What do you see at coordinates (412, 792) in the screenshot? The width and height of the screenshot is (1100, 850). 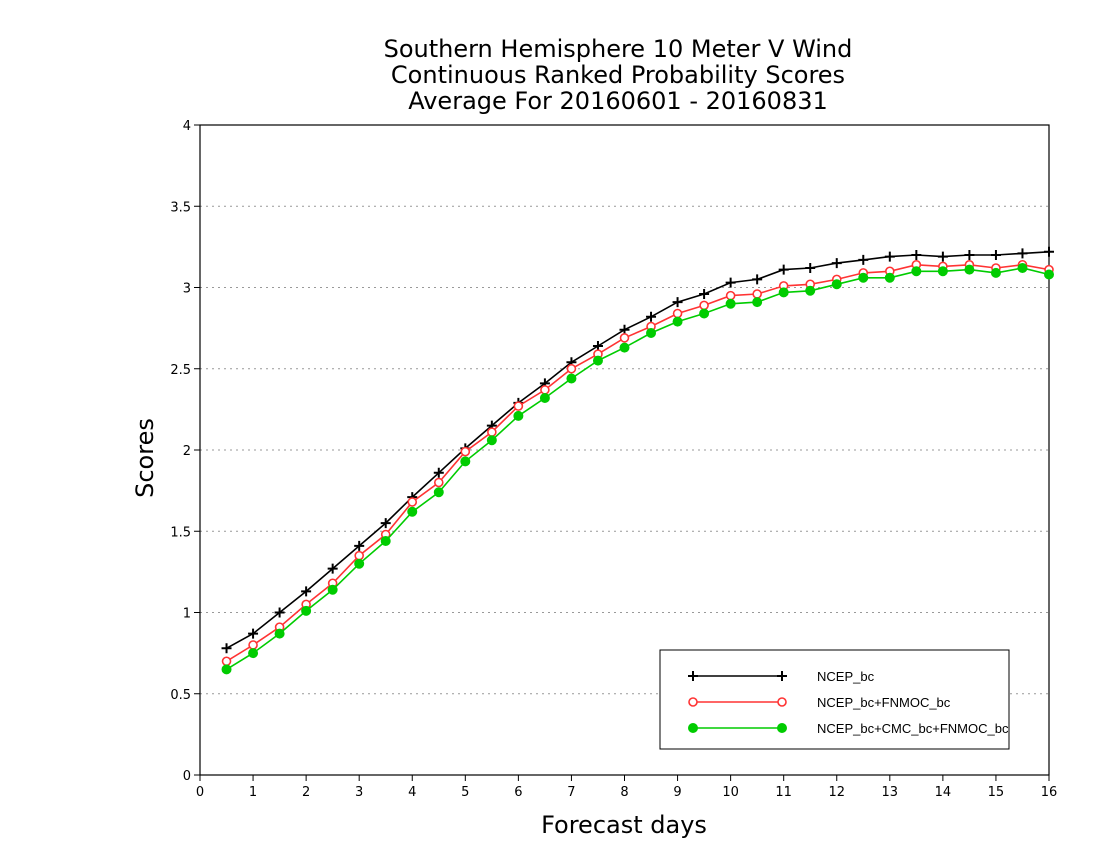 I see `x-tick-label: 4` at bounding box center [412, 792].